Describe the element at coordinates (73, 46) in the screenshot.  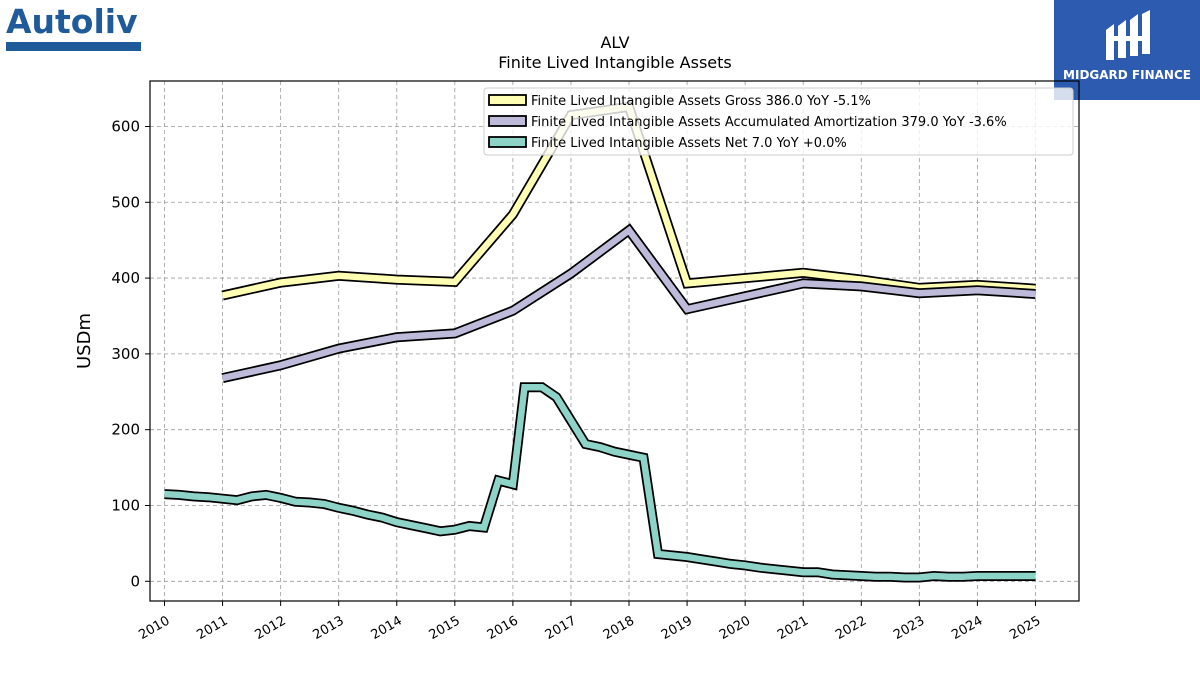
I see `autoliv-logo-underline` at that location.